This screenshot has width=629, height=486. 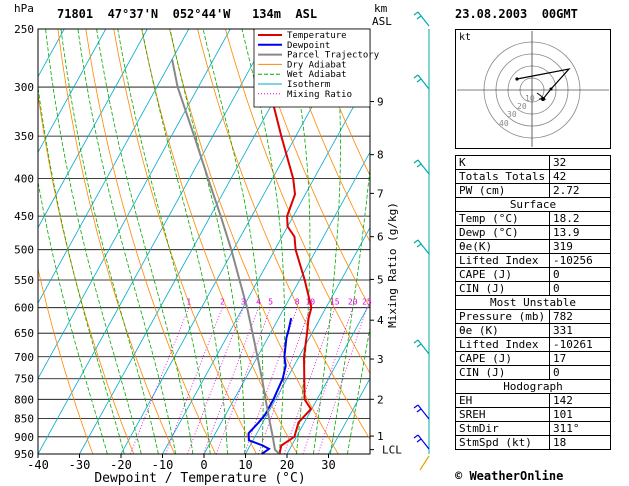 I want to click on index-row: Totals Totals 42, so click(x=533, y=176).